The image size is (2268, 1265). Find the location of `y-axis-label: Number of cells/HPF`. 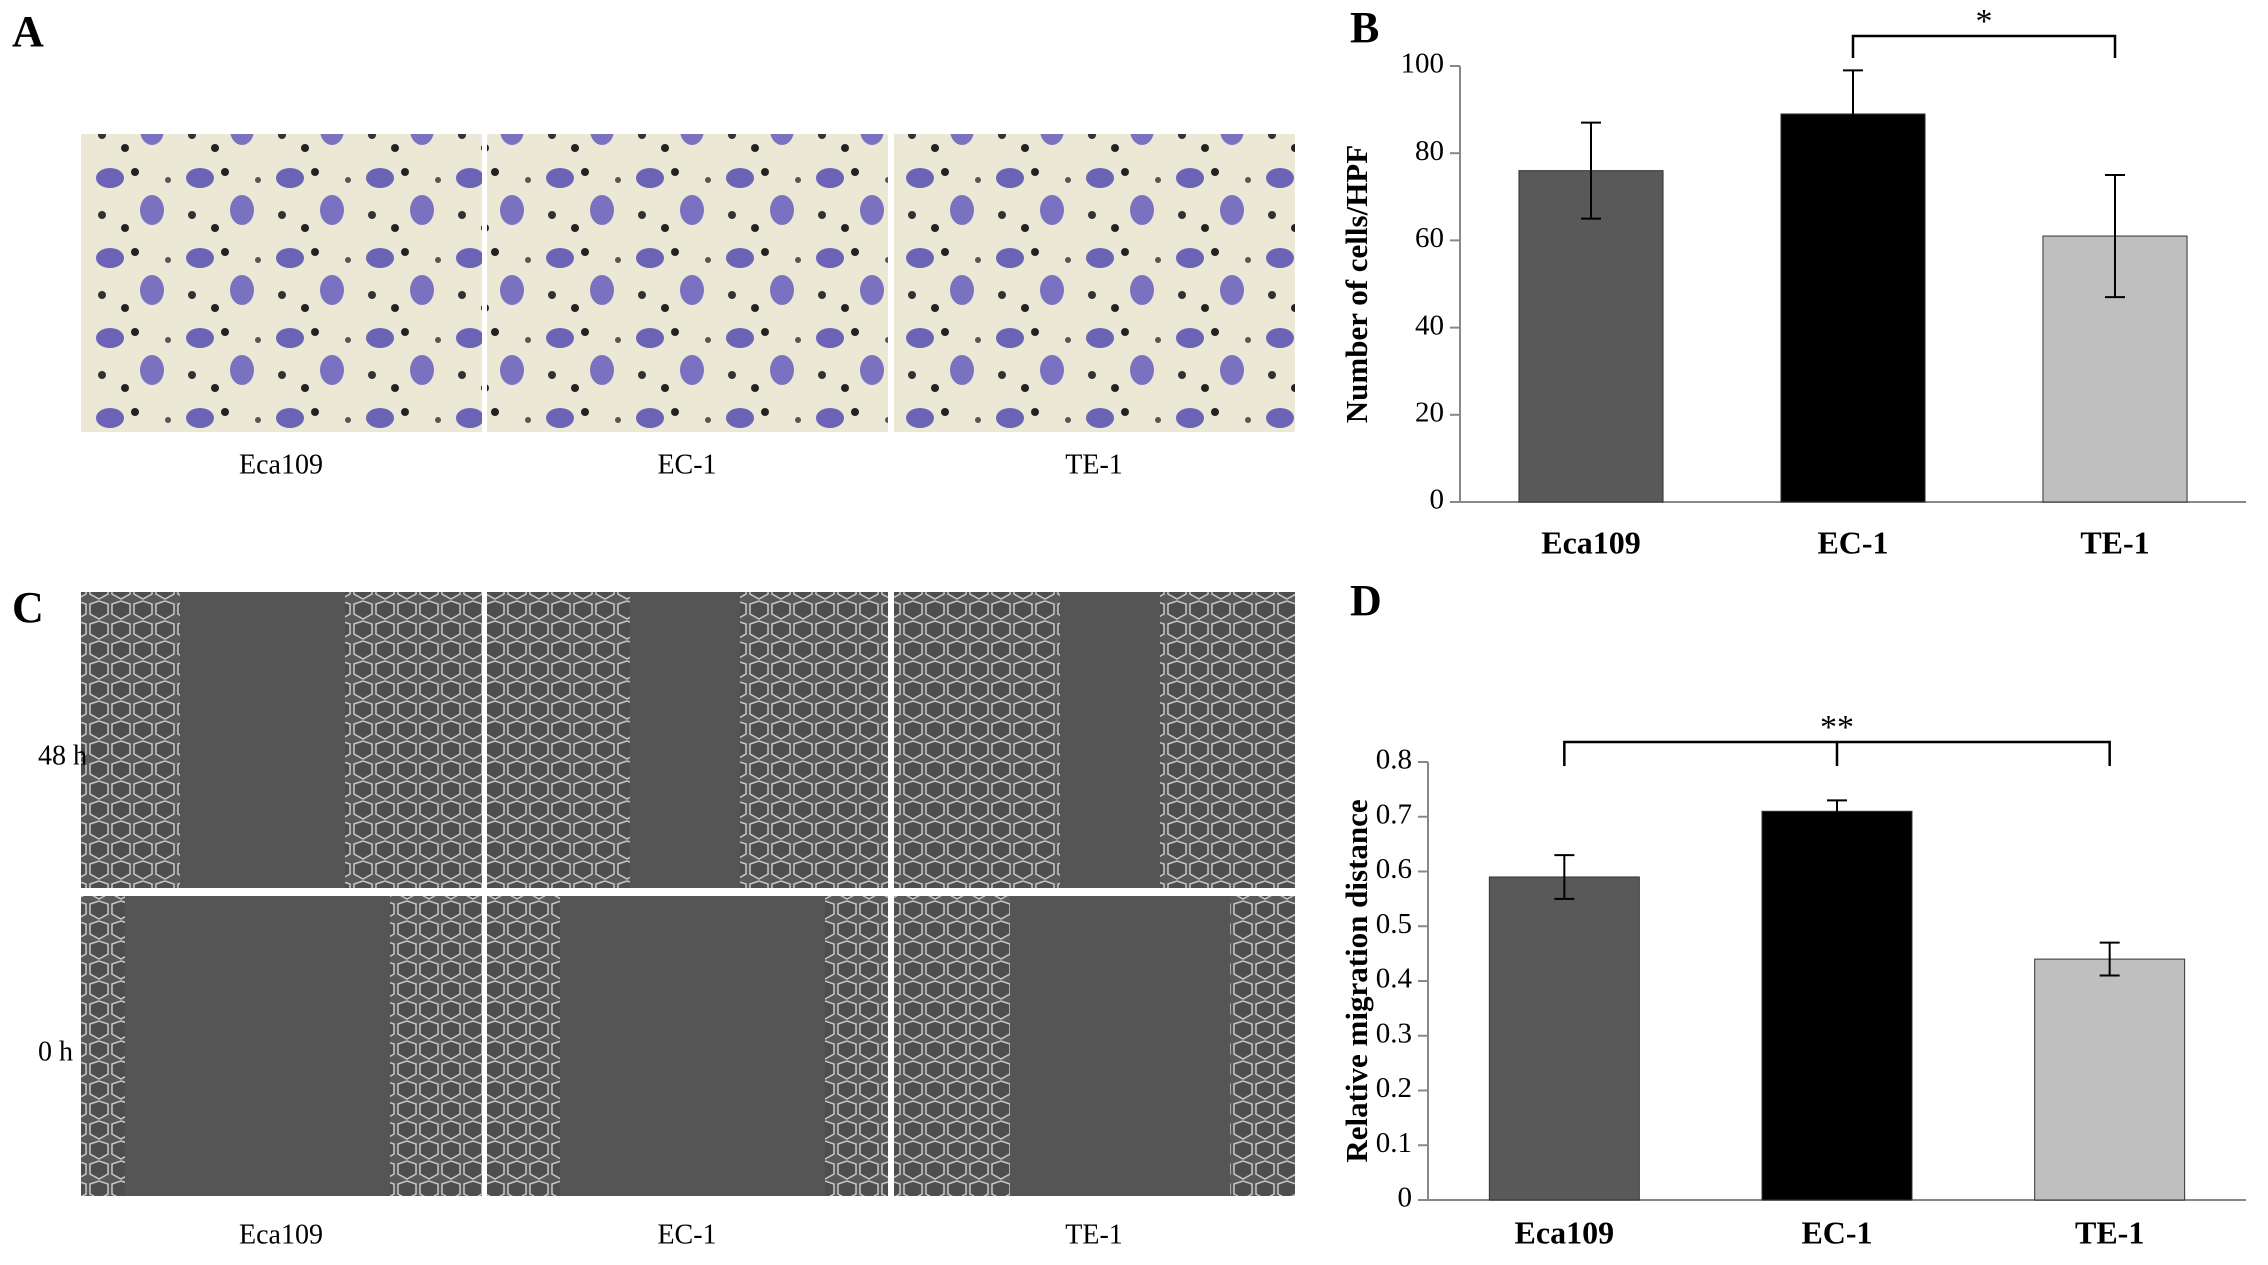

y-axis-label: Number of cells/HPF is located at coordinates (1356, 284).